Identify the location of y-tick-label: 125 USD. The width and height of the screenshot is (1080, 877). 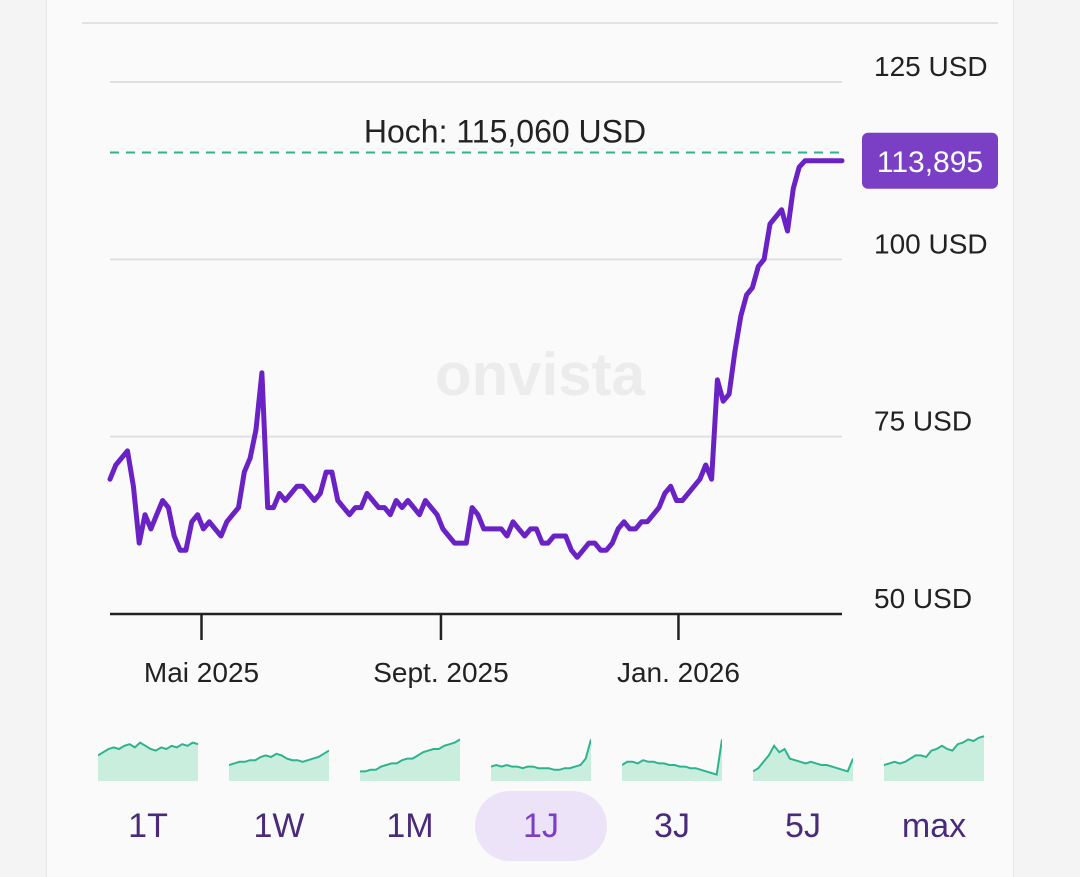
(931, 66).